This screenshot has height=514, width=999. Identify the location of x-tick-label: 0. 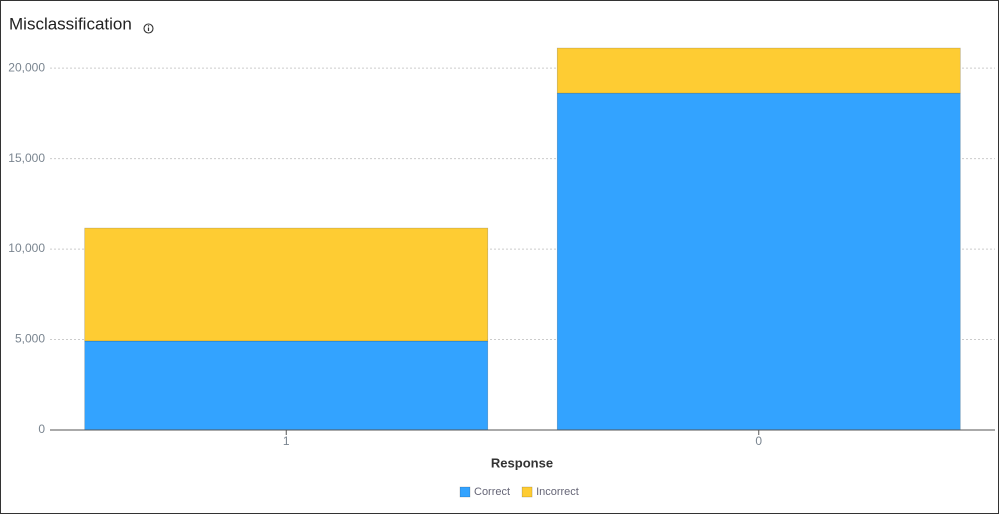
(758, 441).